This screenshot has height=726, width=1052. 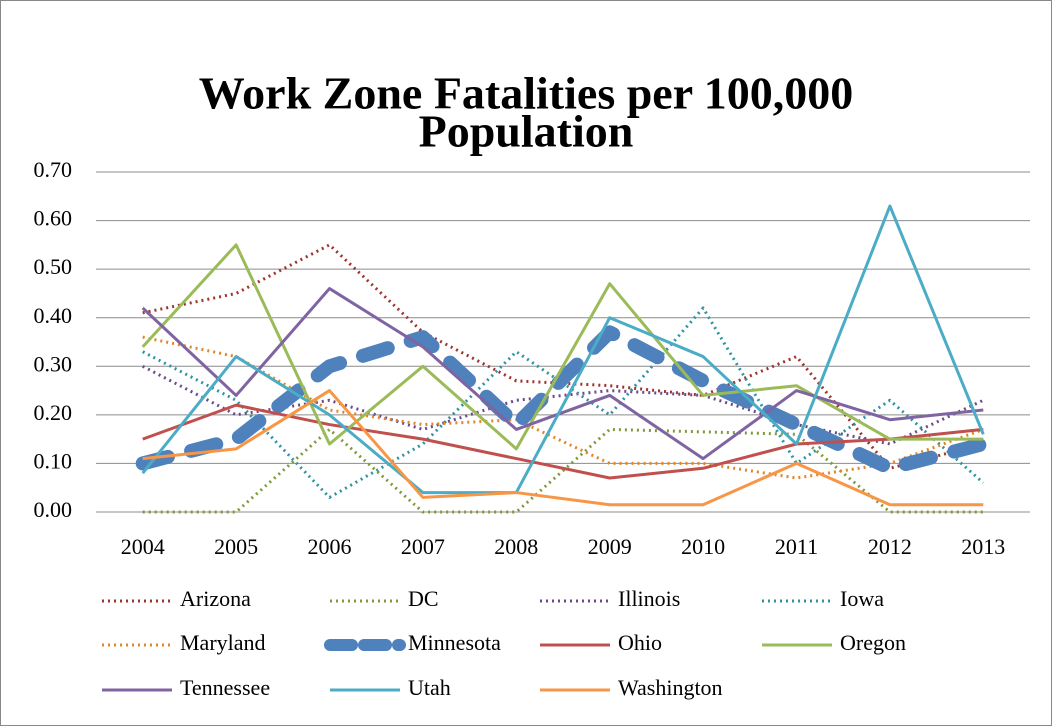 What do you see at coordinates (983, 546) in the screenshot?
I see `x-tick-label: 2013` at bounding box center [983, 546].